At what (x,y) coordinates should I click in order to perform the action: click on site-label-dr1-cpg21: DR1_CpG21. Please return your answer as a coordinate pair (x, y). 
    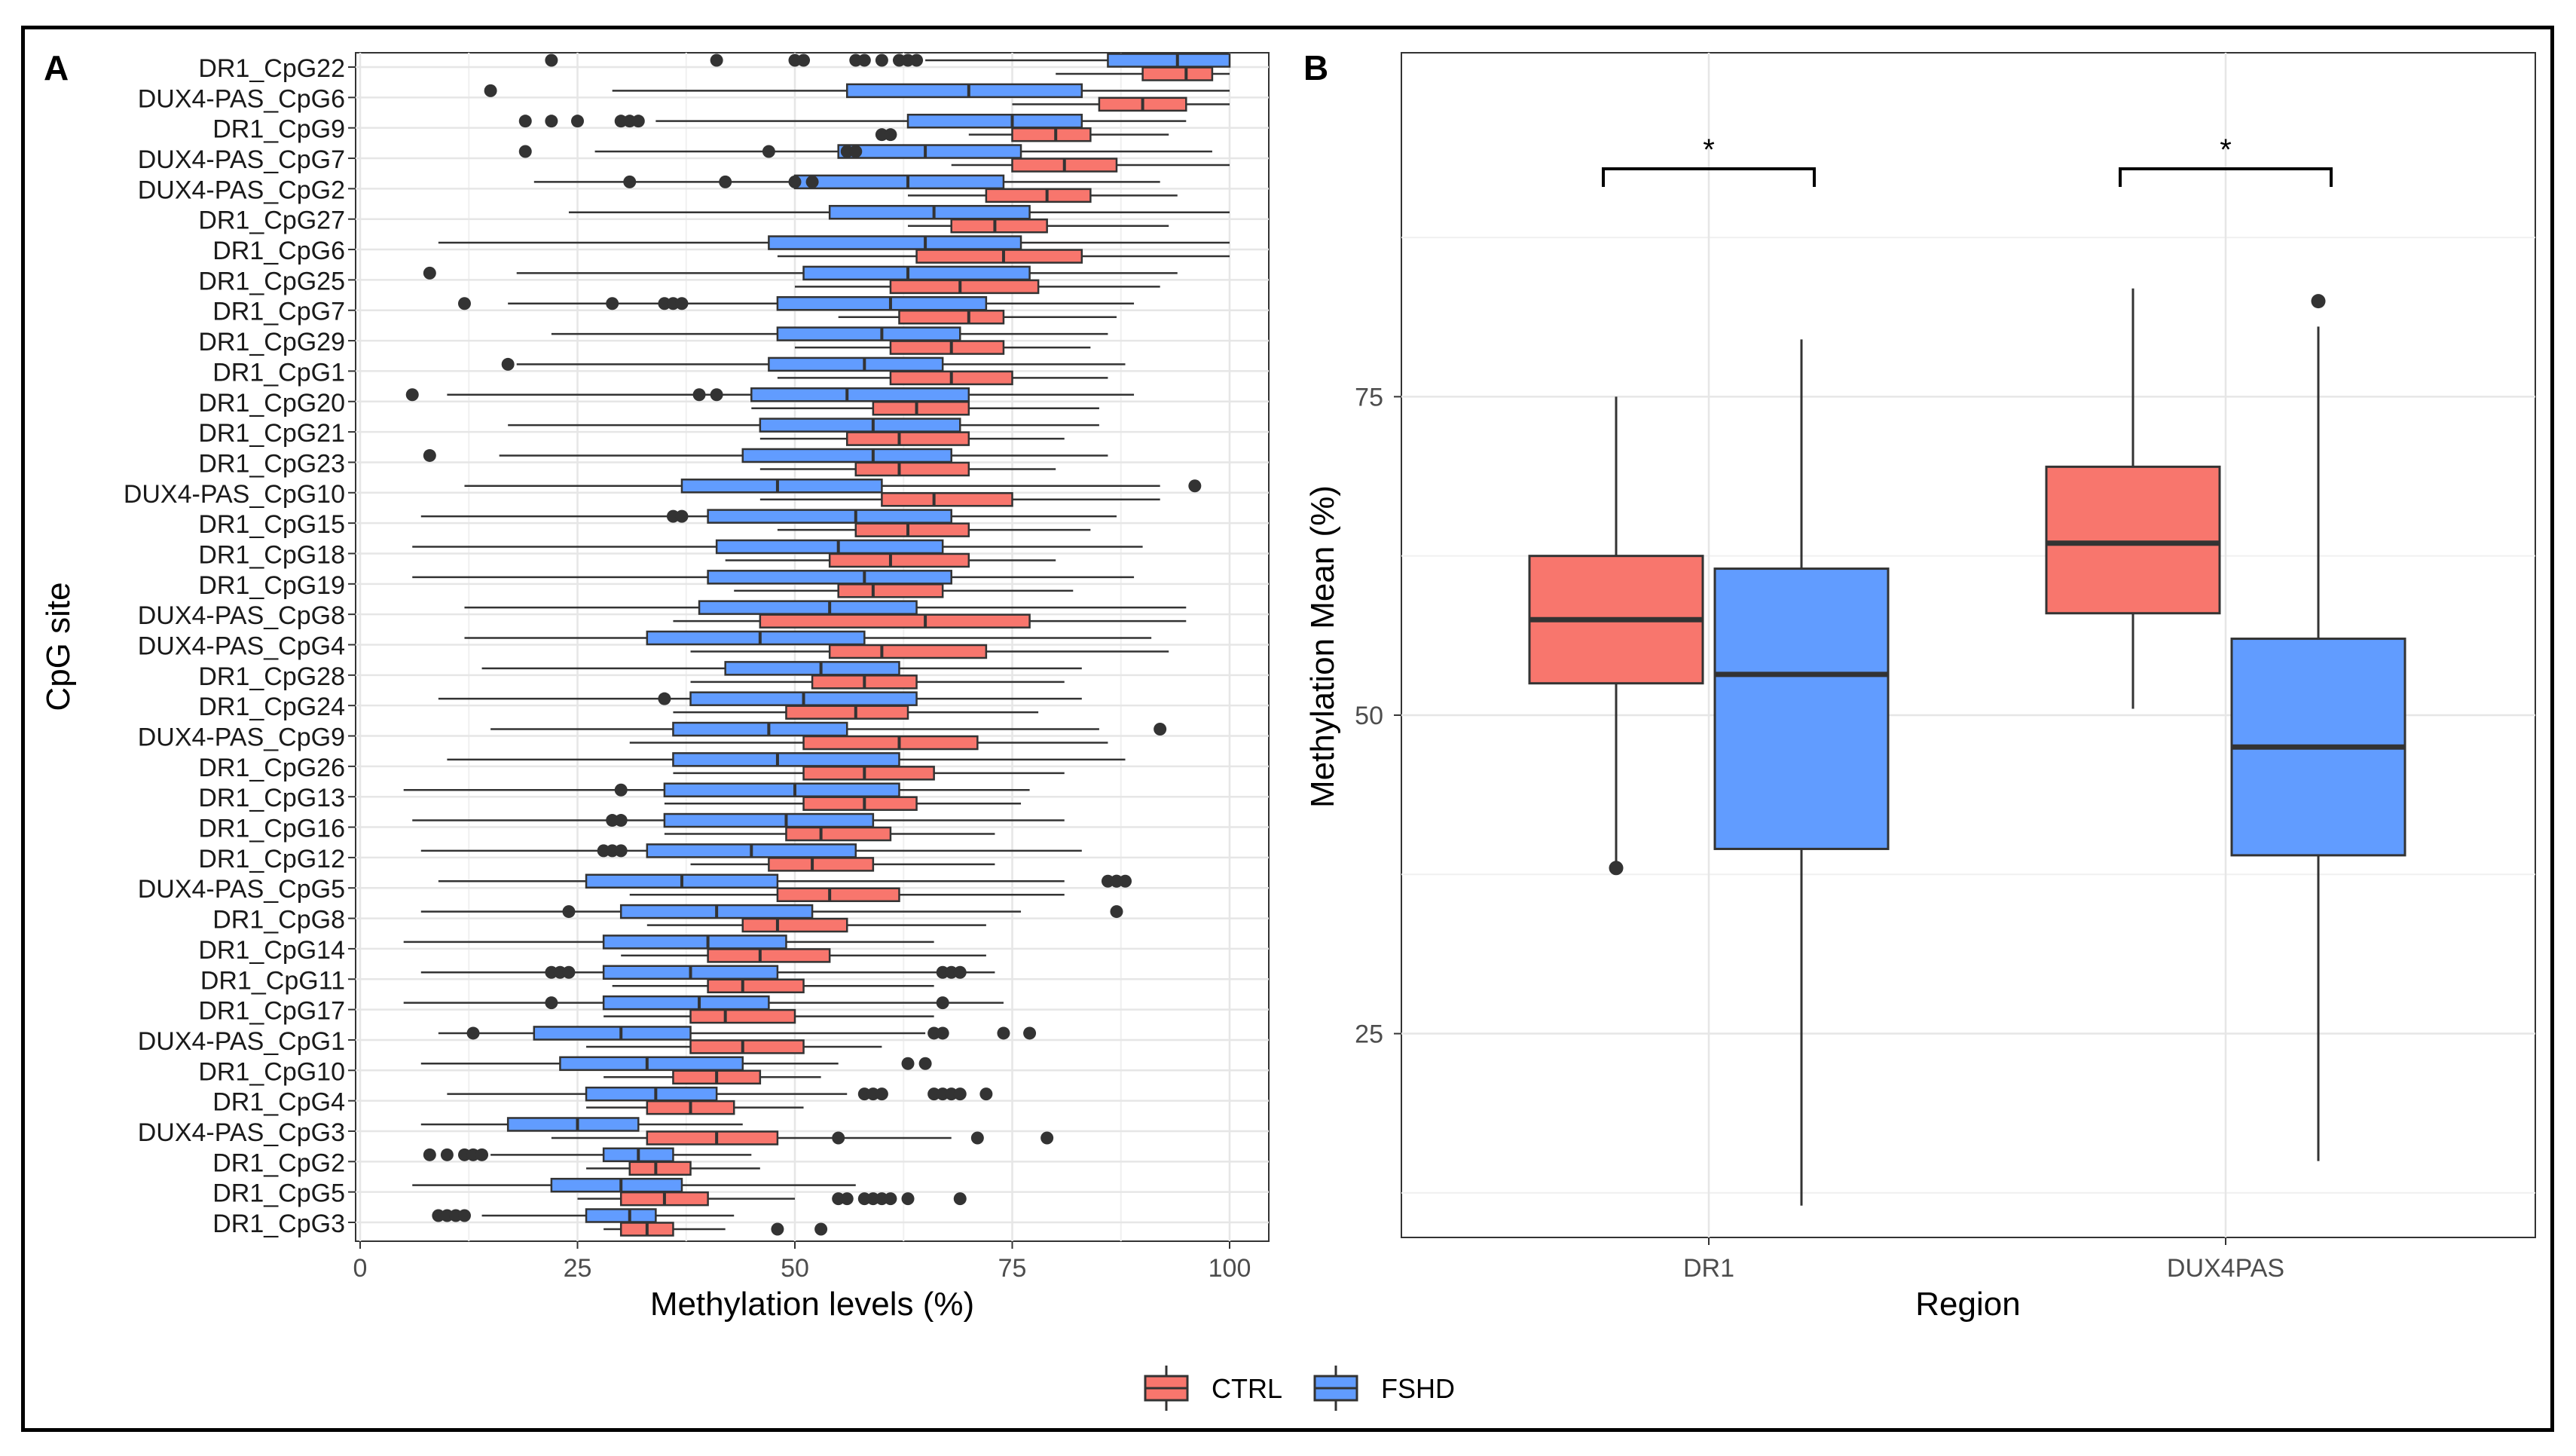
    Looking at the image, I should click on (271, 433).